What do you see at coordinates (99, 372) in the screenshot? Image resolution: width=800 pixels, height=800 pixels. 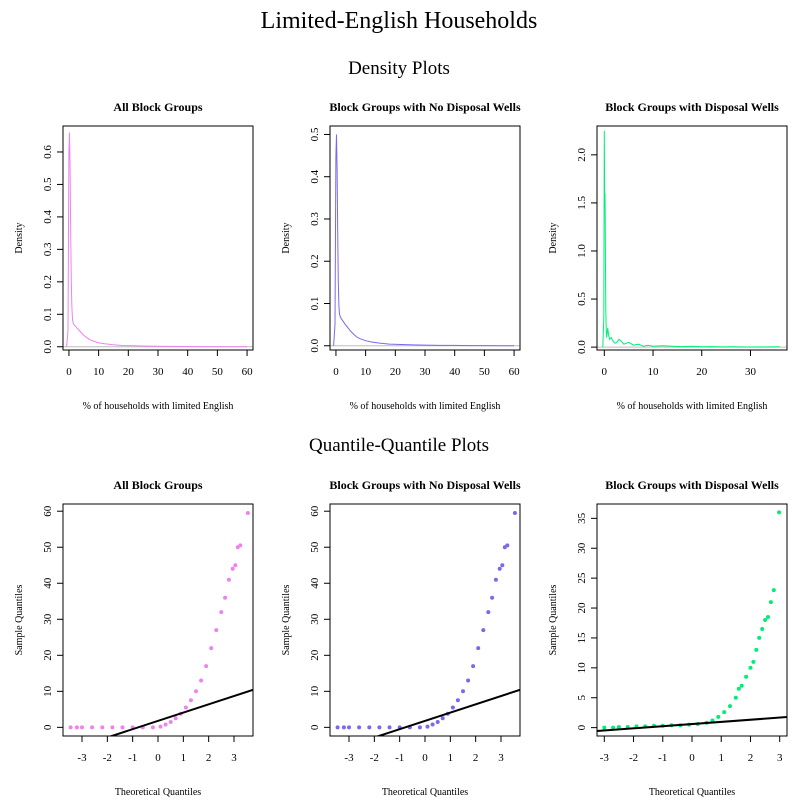 I see `chart-0-xtick-label: 10` at bounding box center [99, 372].